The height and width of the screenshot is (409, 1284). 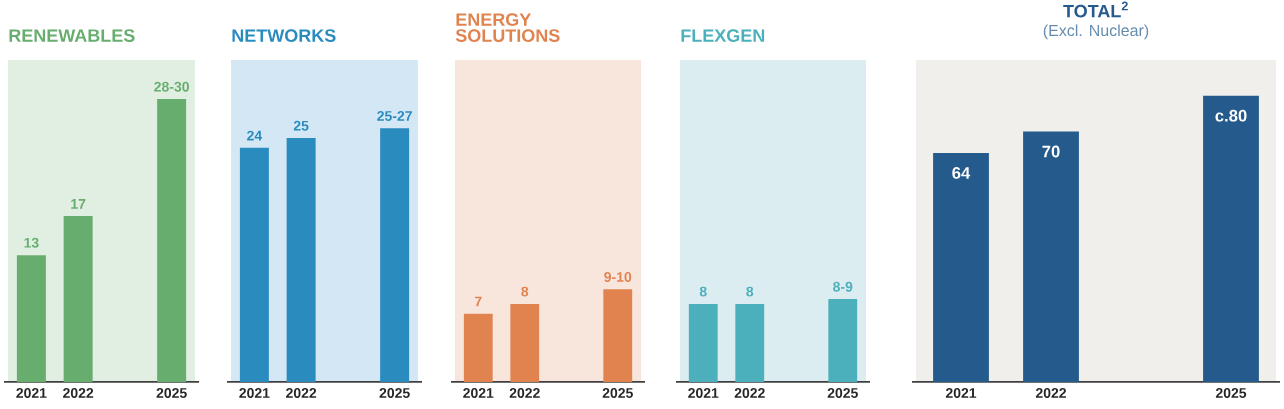 What do you see at coordinates (478, 301) in the screenshot?
I see `data-label: 7` at bounding box center [478, 301].